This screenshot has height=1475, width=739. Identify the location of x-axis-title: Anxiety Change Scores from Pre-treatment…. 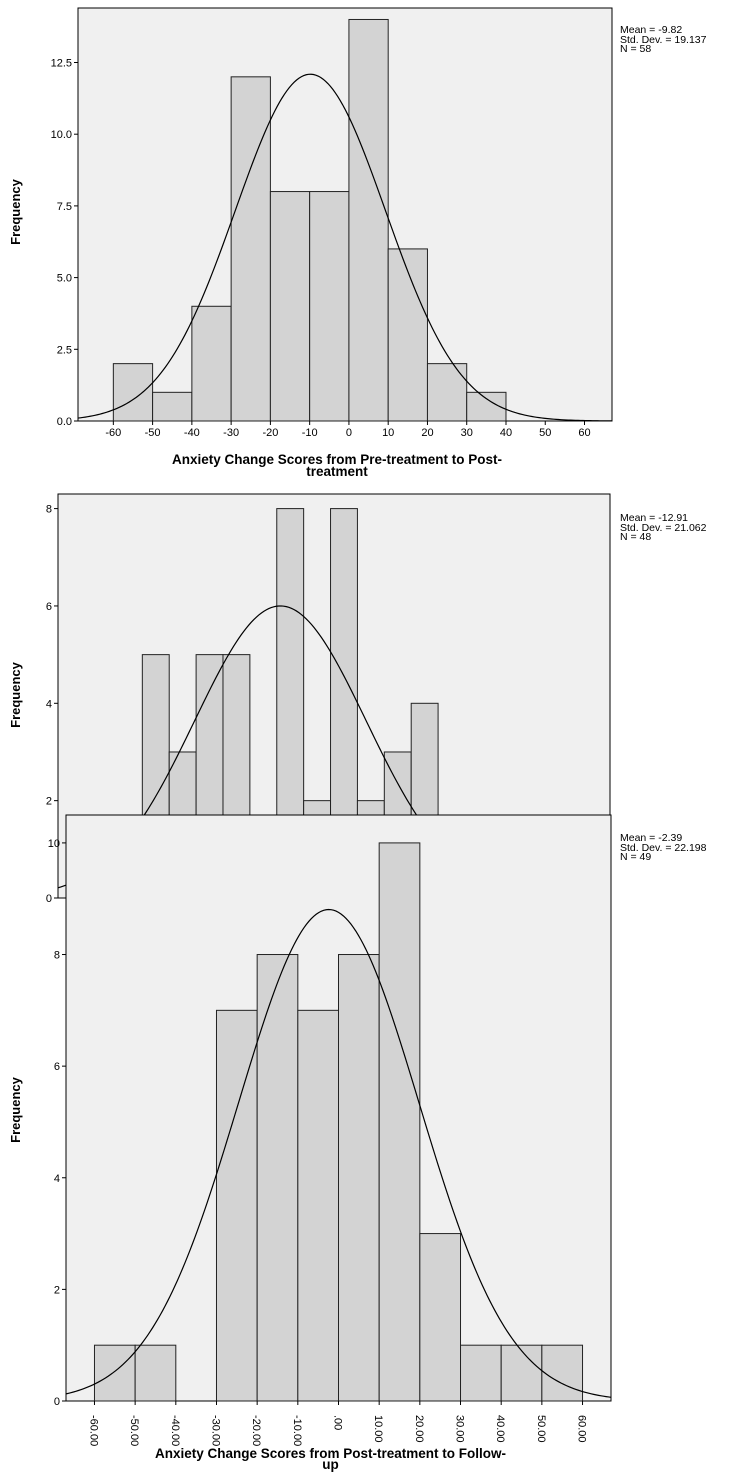
(337, 459).